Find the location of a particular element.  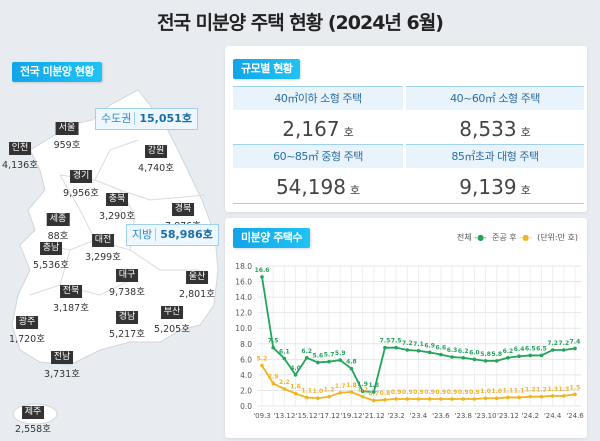

region-value: 2,801호 is located at coordinates (197, 294).